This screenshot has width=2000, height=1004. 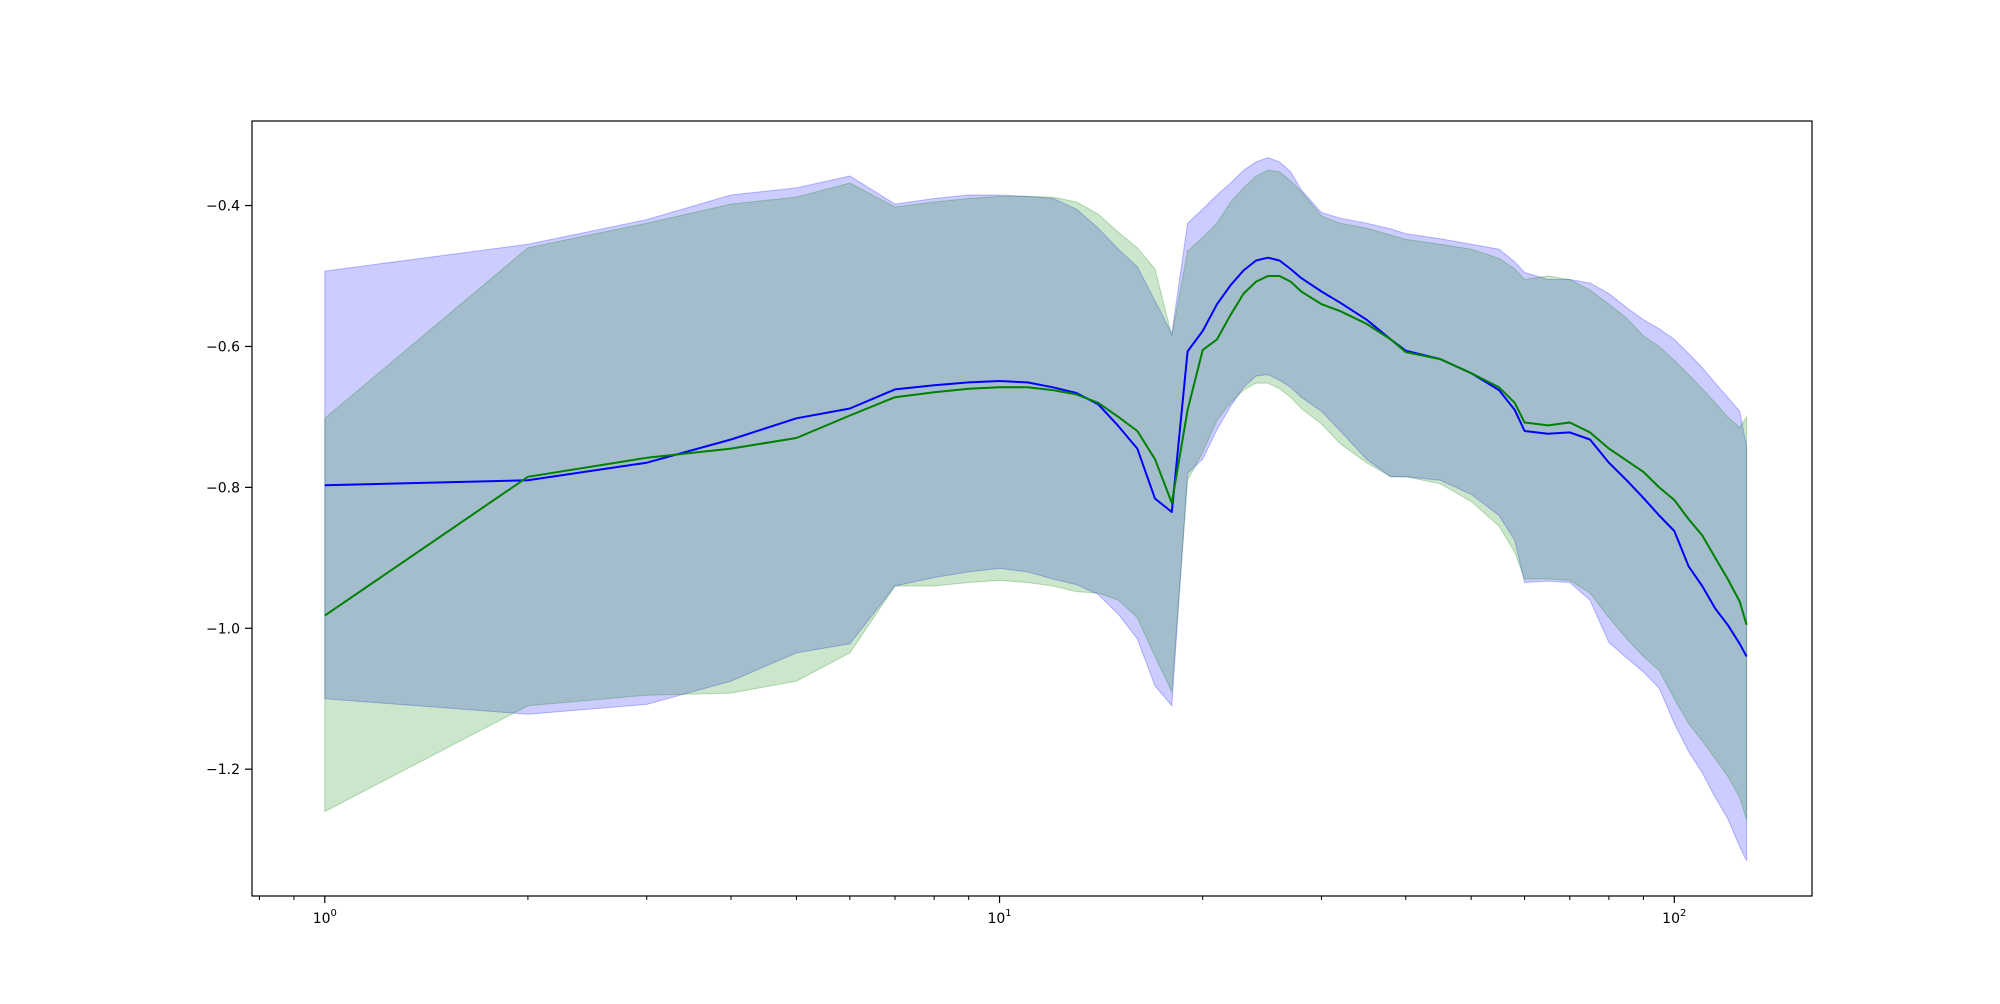 What do you see at coordinates (223, 770) in the screenshot?
I see `y-tick-label: −1.2` at bounding box center [223, 770].